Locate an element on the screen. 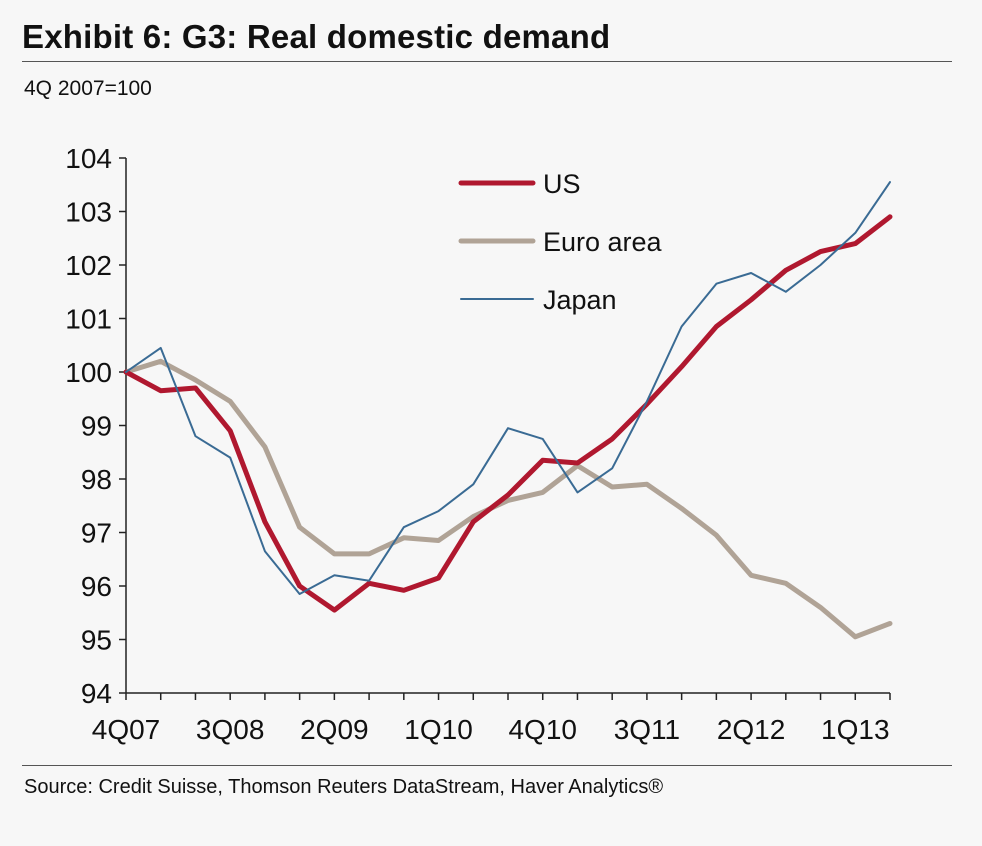  chart-subtitle: 4Q 2007=100 is located at coordinates (88, 88).